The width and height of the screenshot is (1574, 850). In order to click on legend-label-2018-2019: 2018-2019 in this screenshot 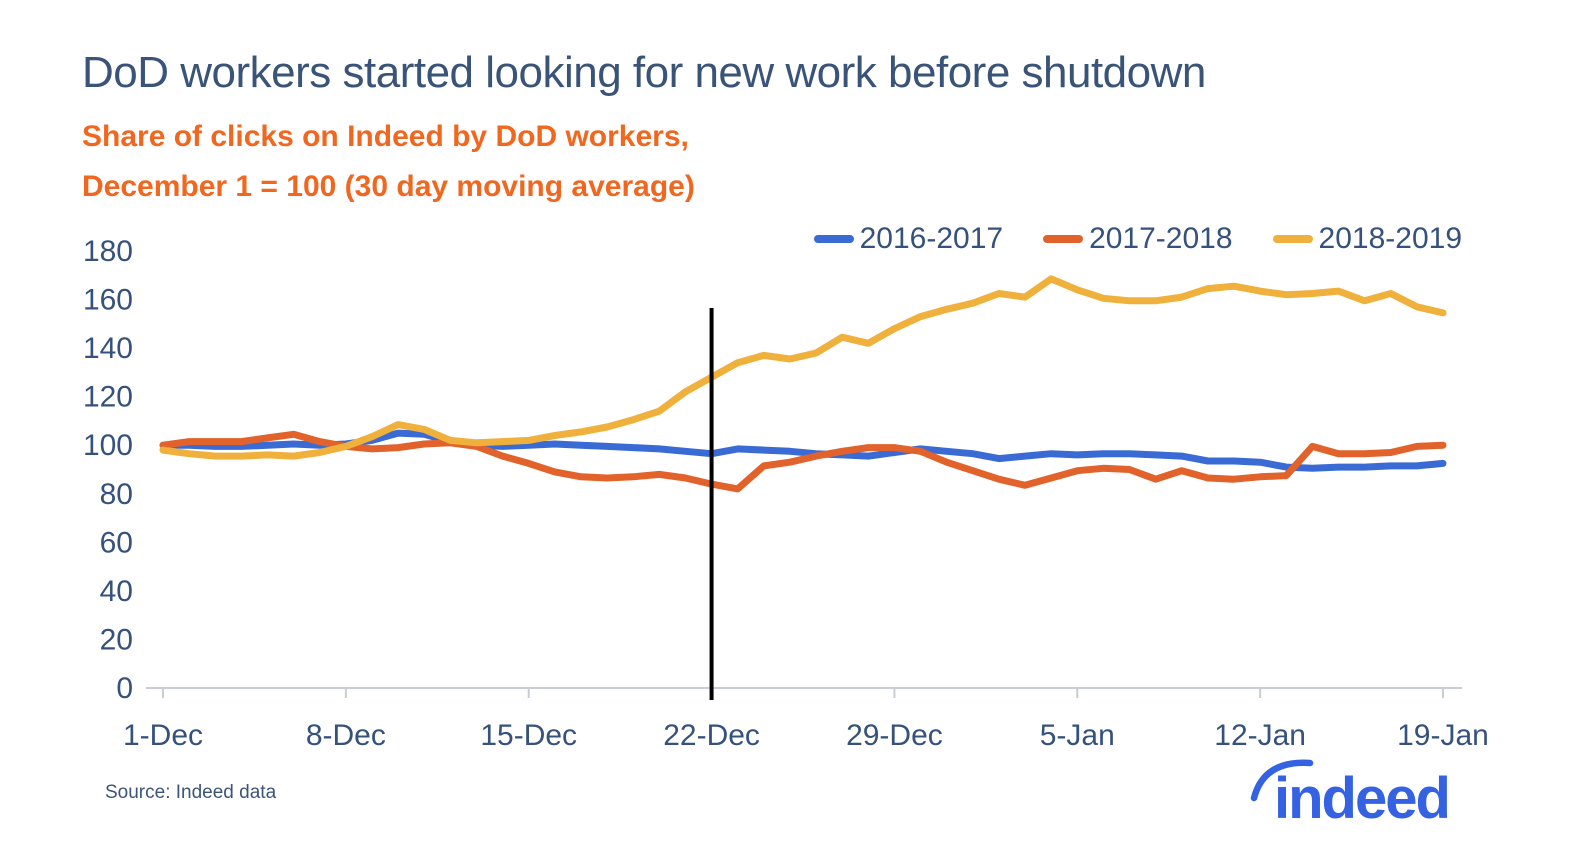, I will do `click(1390, 238)`.